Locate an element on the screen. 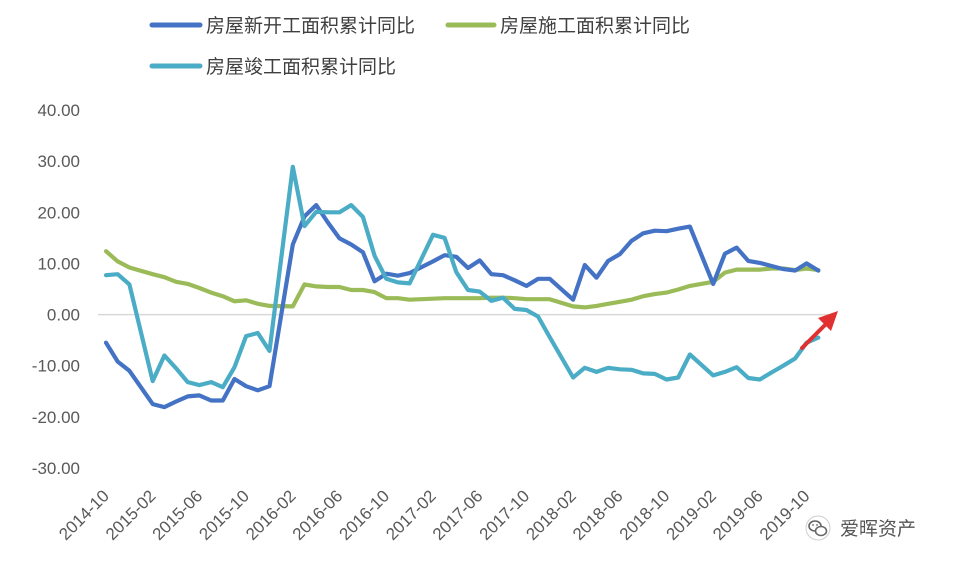 The width and height of the screenshot is (968, 569). x-tick-label: 2019-02 is located at coordinates (692, 515).